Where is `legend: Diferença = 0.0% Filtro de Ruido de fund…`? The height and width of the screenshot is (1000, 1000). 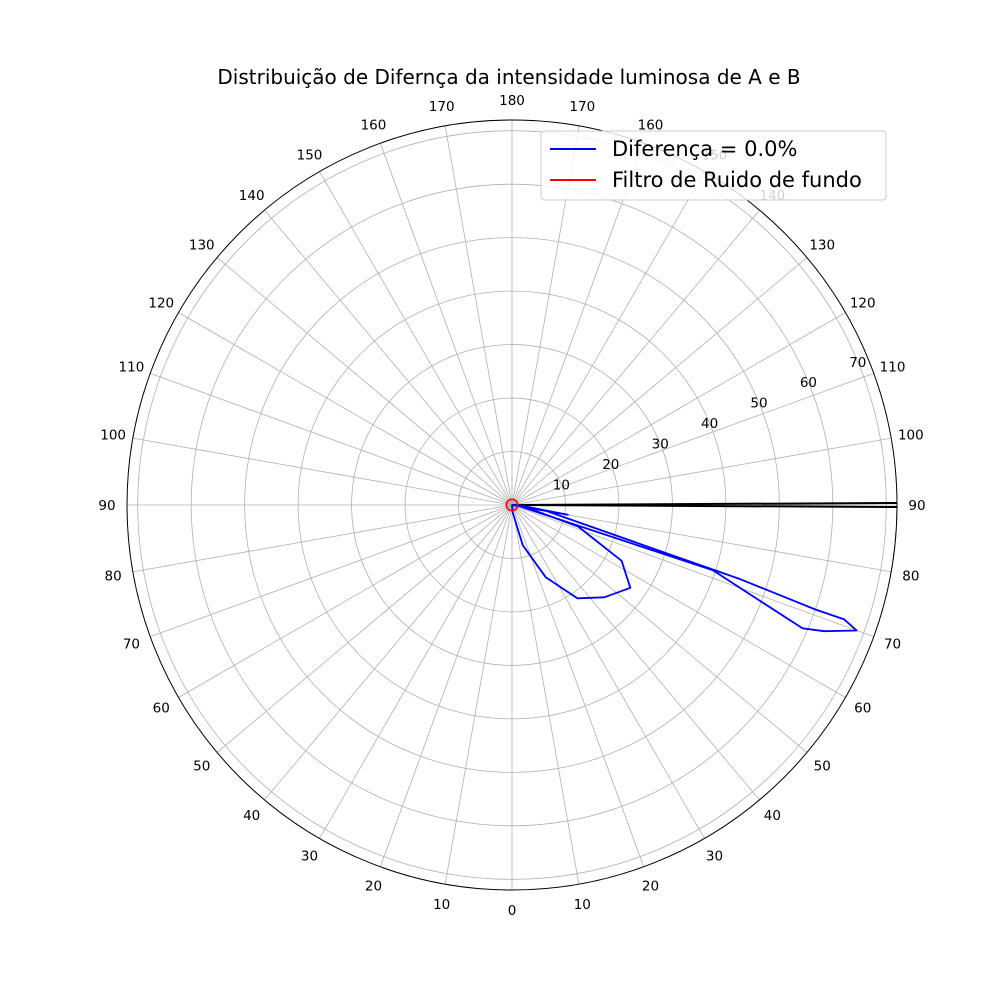
legend: Diferença = 0.0% Filtro de Ruido de fund… is located at coordinates (713, 165).